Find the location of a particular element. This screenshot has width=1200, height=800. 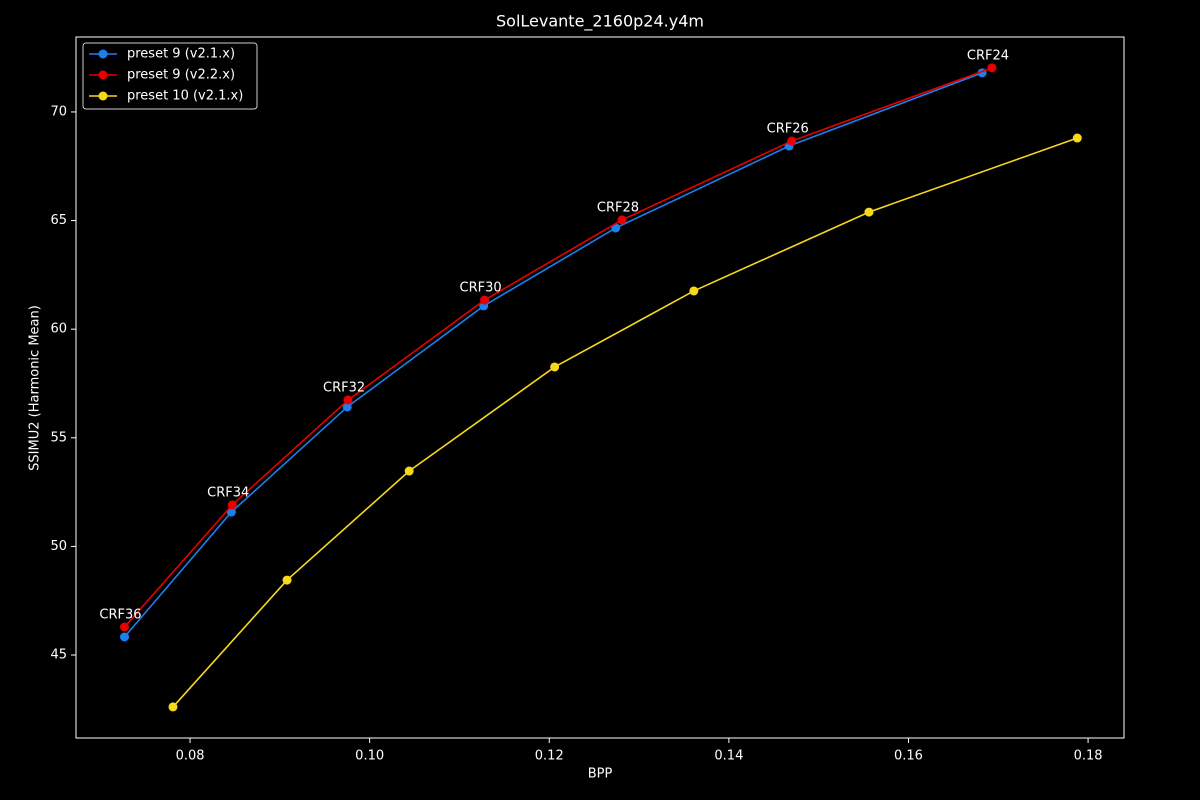

y-tick-label: 60 is located at coordinates (58, 329).